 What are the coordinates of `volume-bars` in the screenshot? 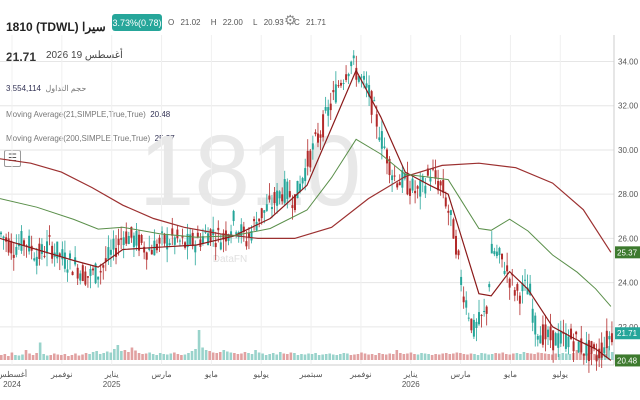 It's located at (307, 345).